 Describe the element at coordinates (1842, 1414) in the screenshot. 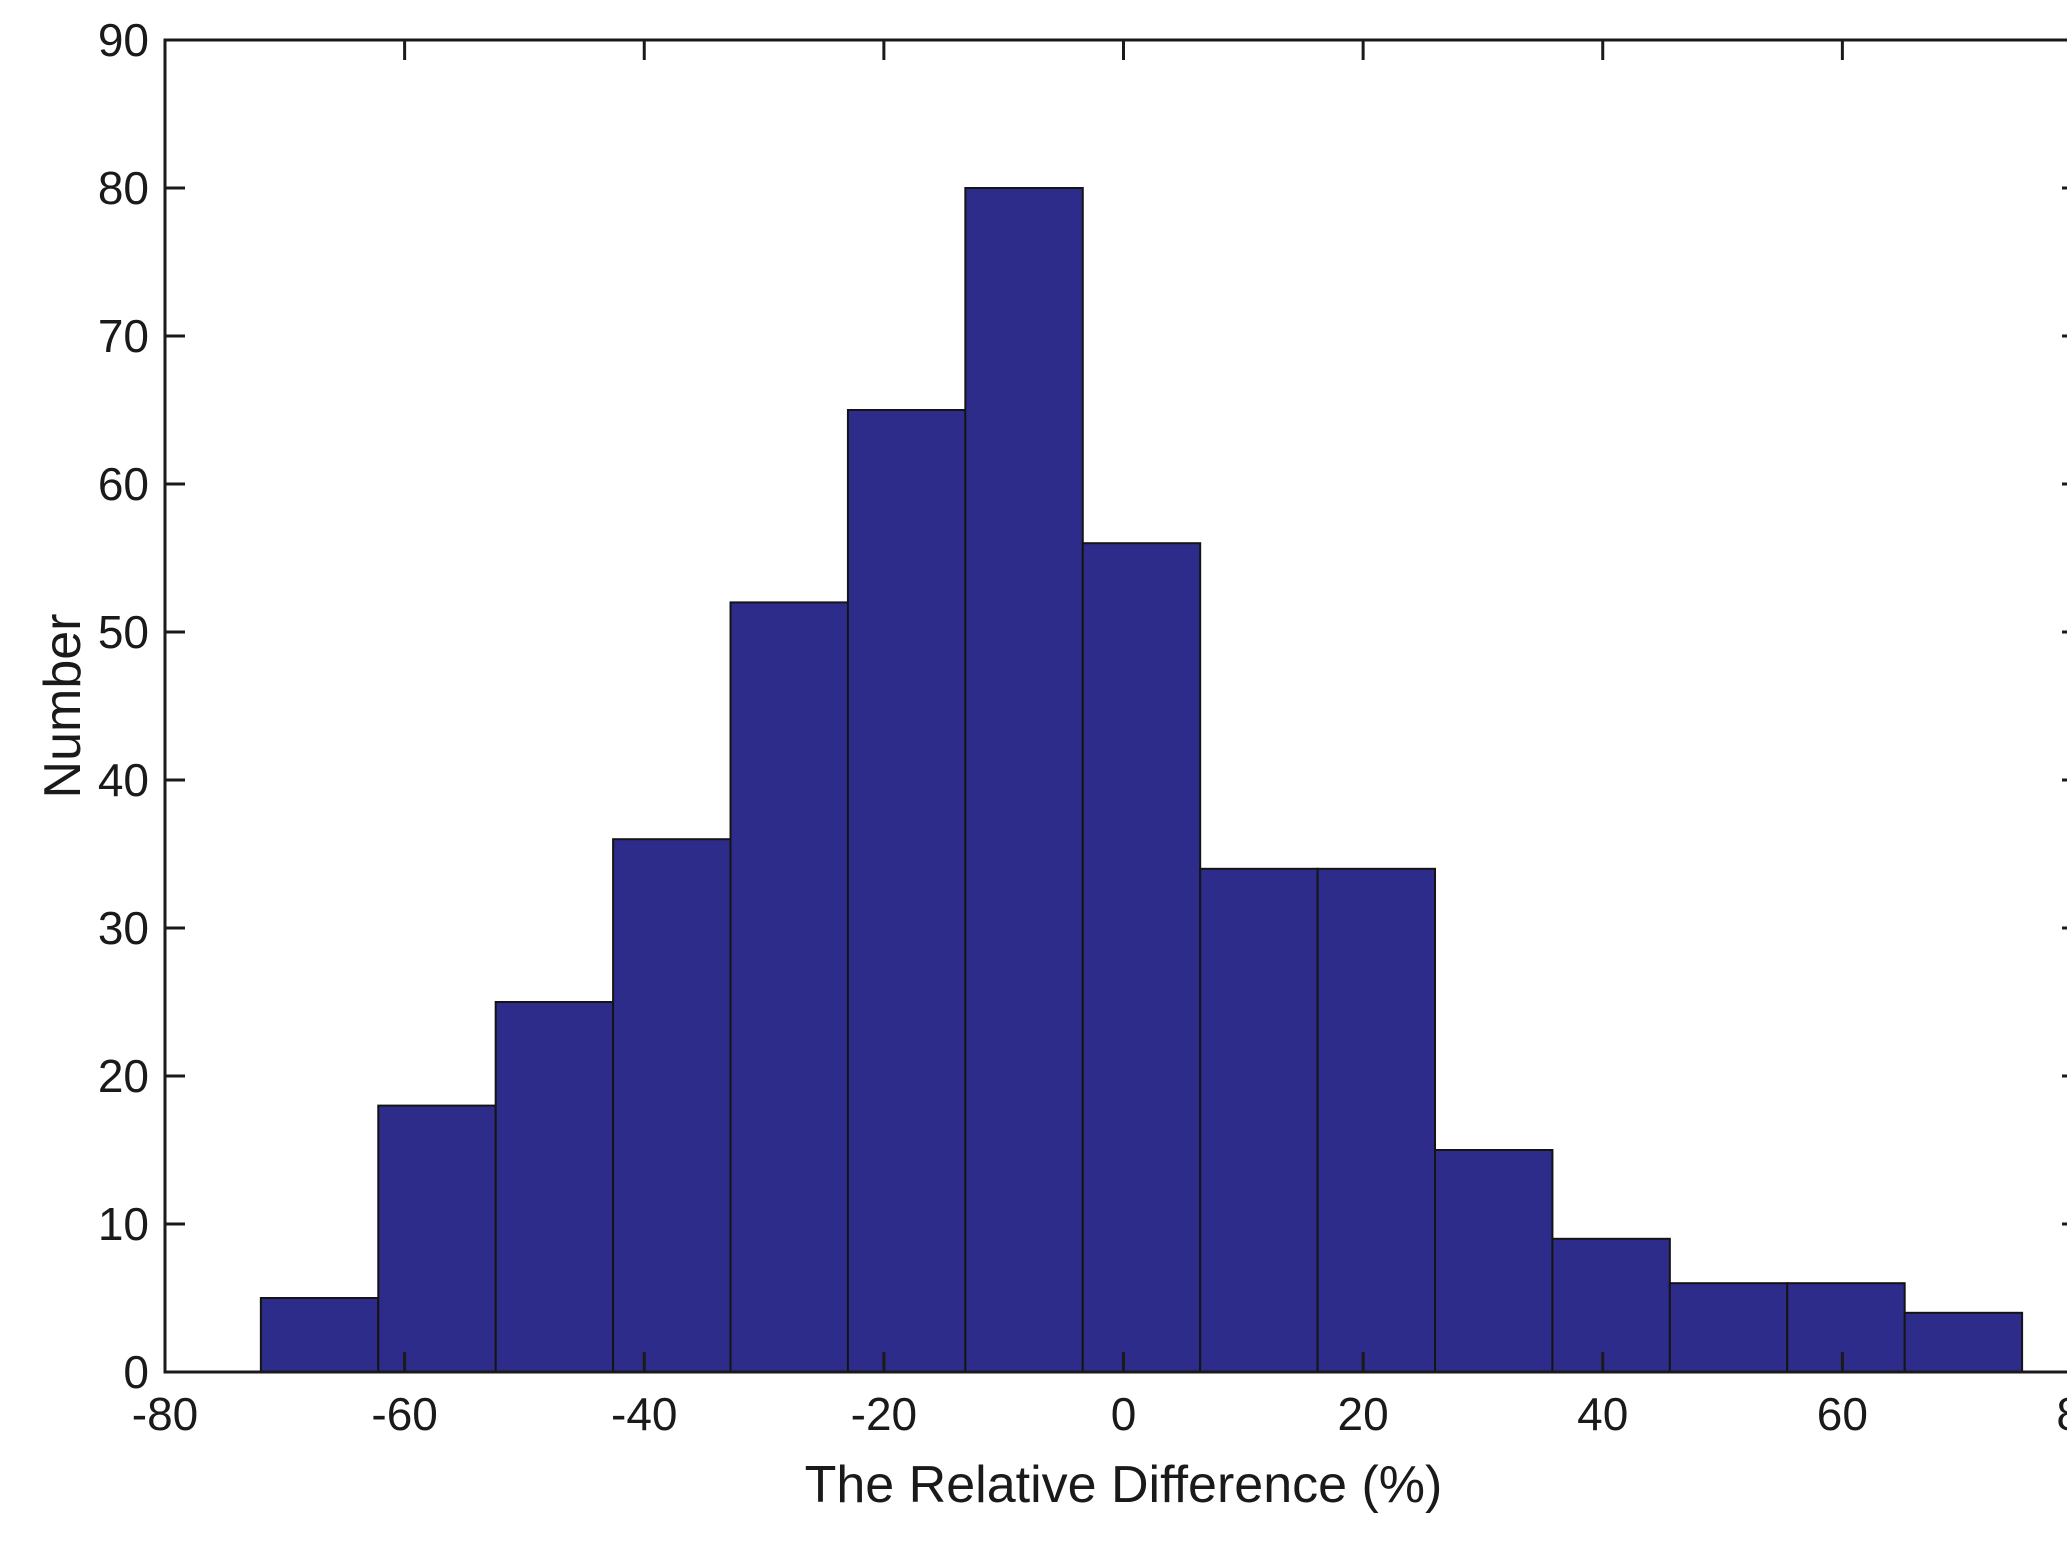

I see `x-tick-label: 60` at that location.